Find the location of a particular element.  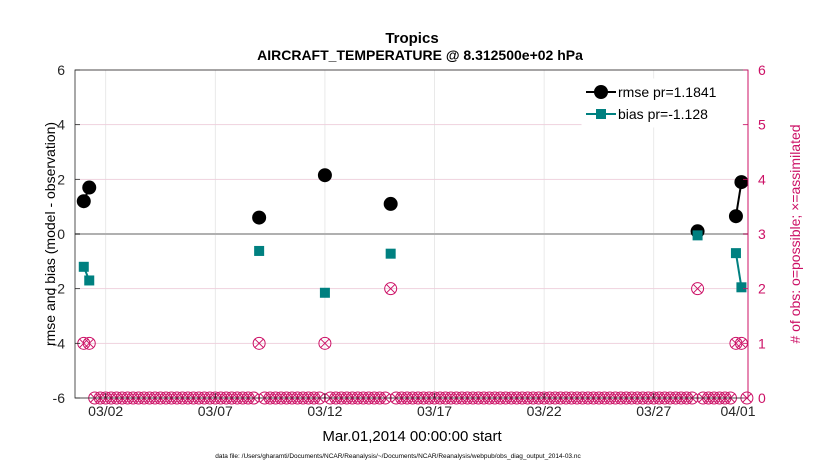

y2-tick-label: 0 is located at coordinates (762, 398).